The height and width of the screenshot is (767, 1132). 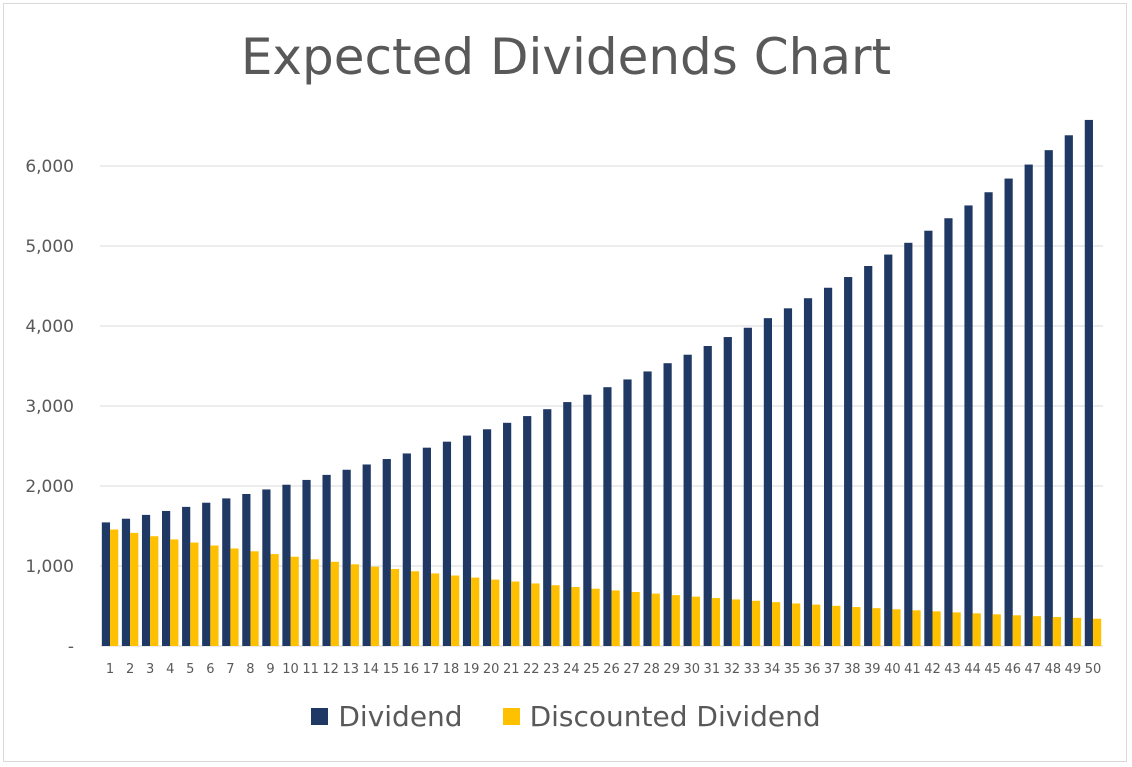 What do you see at coordinates (571, 669) in the screenshot?
I see `x-tick-label: 24` at bounding box center [571, 669].